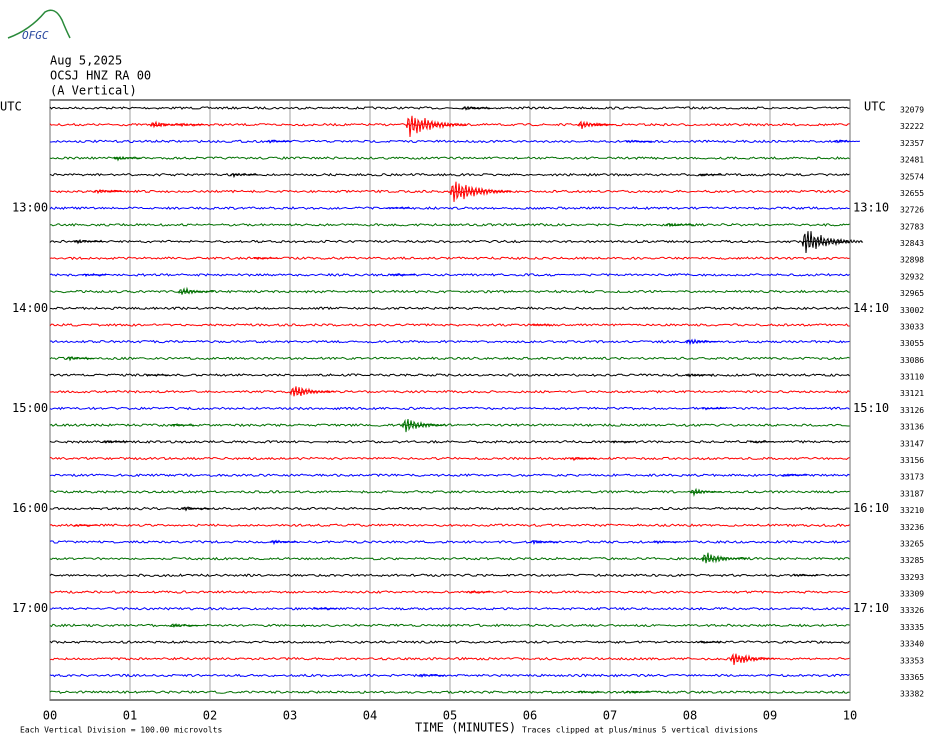 This screenshot has height=744, width=930. I want to click on trace-count-label: 33055, so click(912, 343).